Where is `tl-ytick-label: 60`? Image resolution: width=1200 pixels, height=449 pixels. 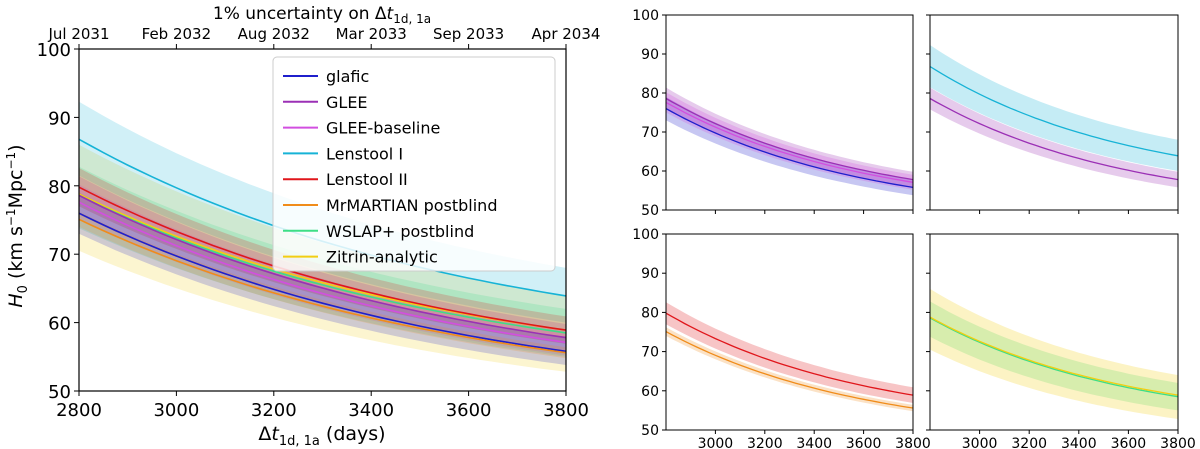 tl-ytick-label: 60 is located at coordinates (650, 172).